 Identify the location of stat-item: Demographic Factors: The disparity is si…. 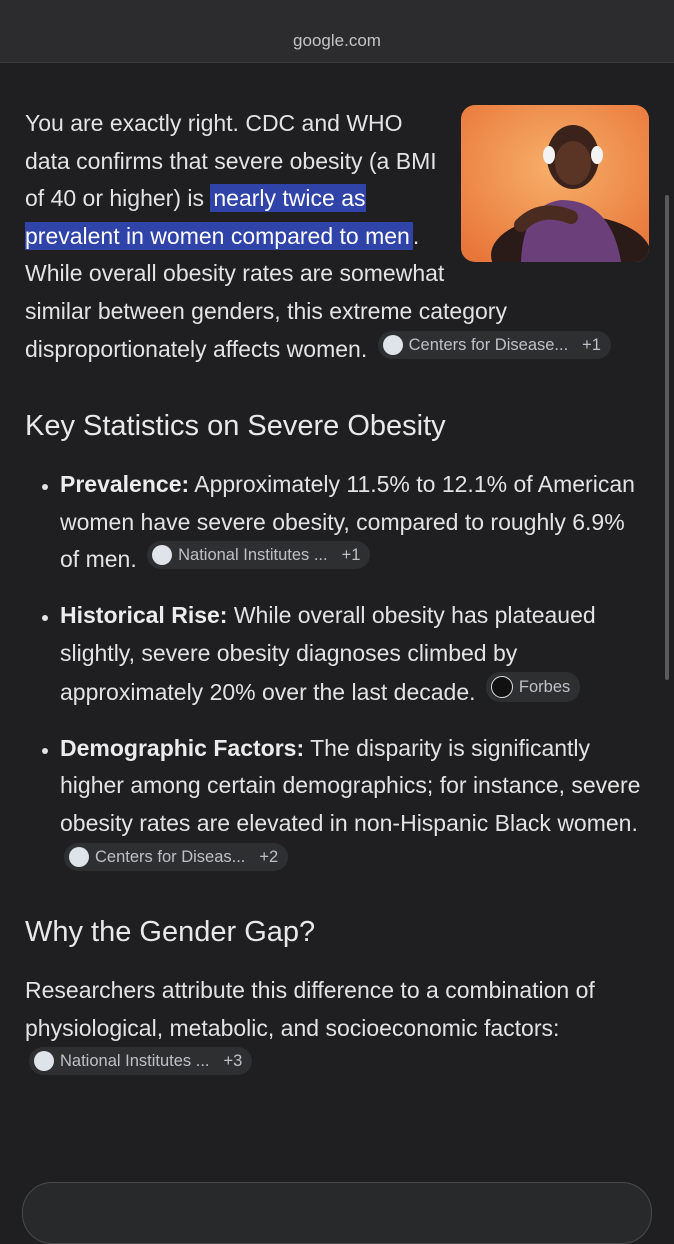
(355, 805).